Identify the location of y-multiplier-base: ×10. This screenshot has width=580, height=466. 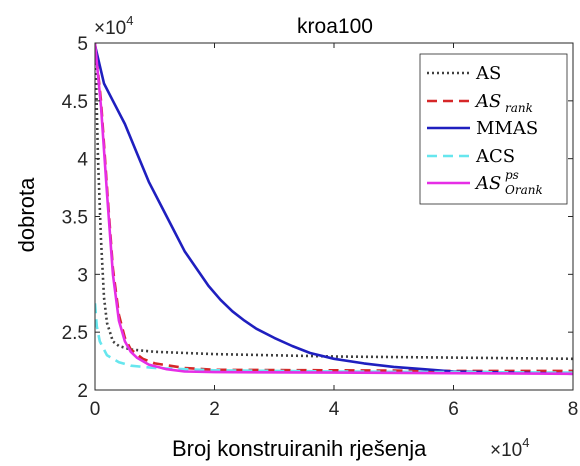
(110, 28).